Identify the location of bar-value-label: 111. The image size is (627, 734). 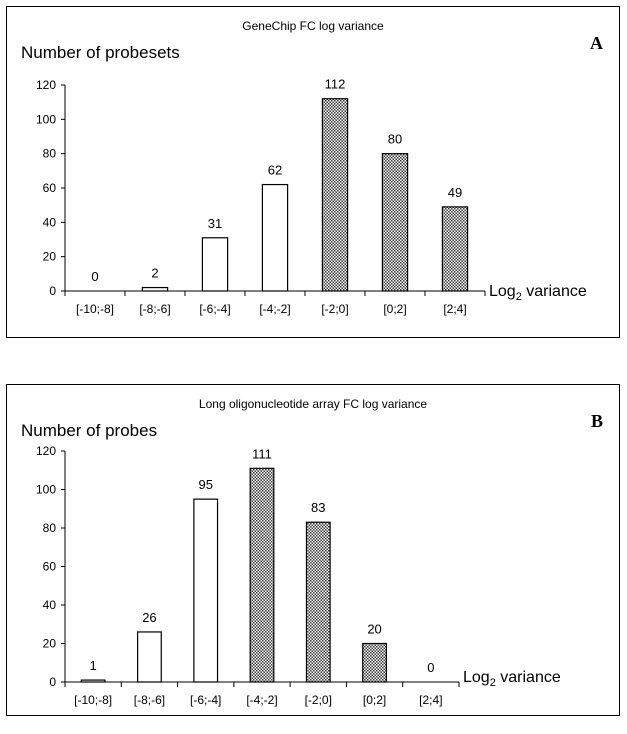
(262, 453).